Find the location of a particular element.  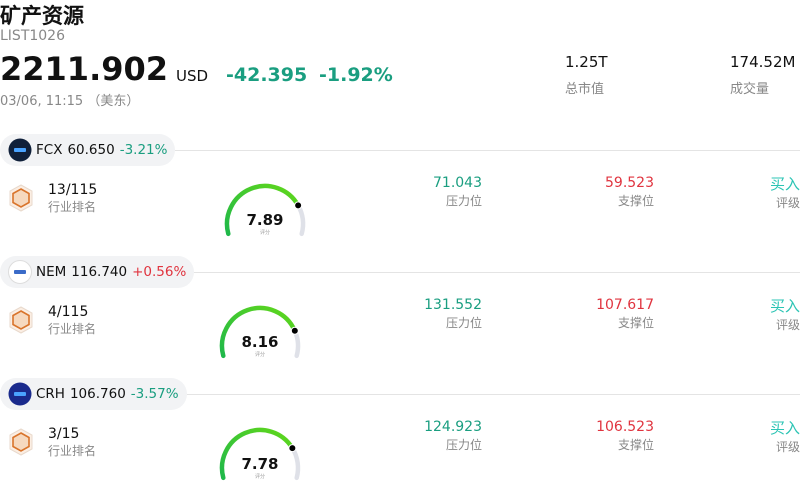

stock-pill: FCX 60.650 -3.21% is located at coordinates (88, 150).